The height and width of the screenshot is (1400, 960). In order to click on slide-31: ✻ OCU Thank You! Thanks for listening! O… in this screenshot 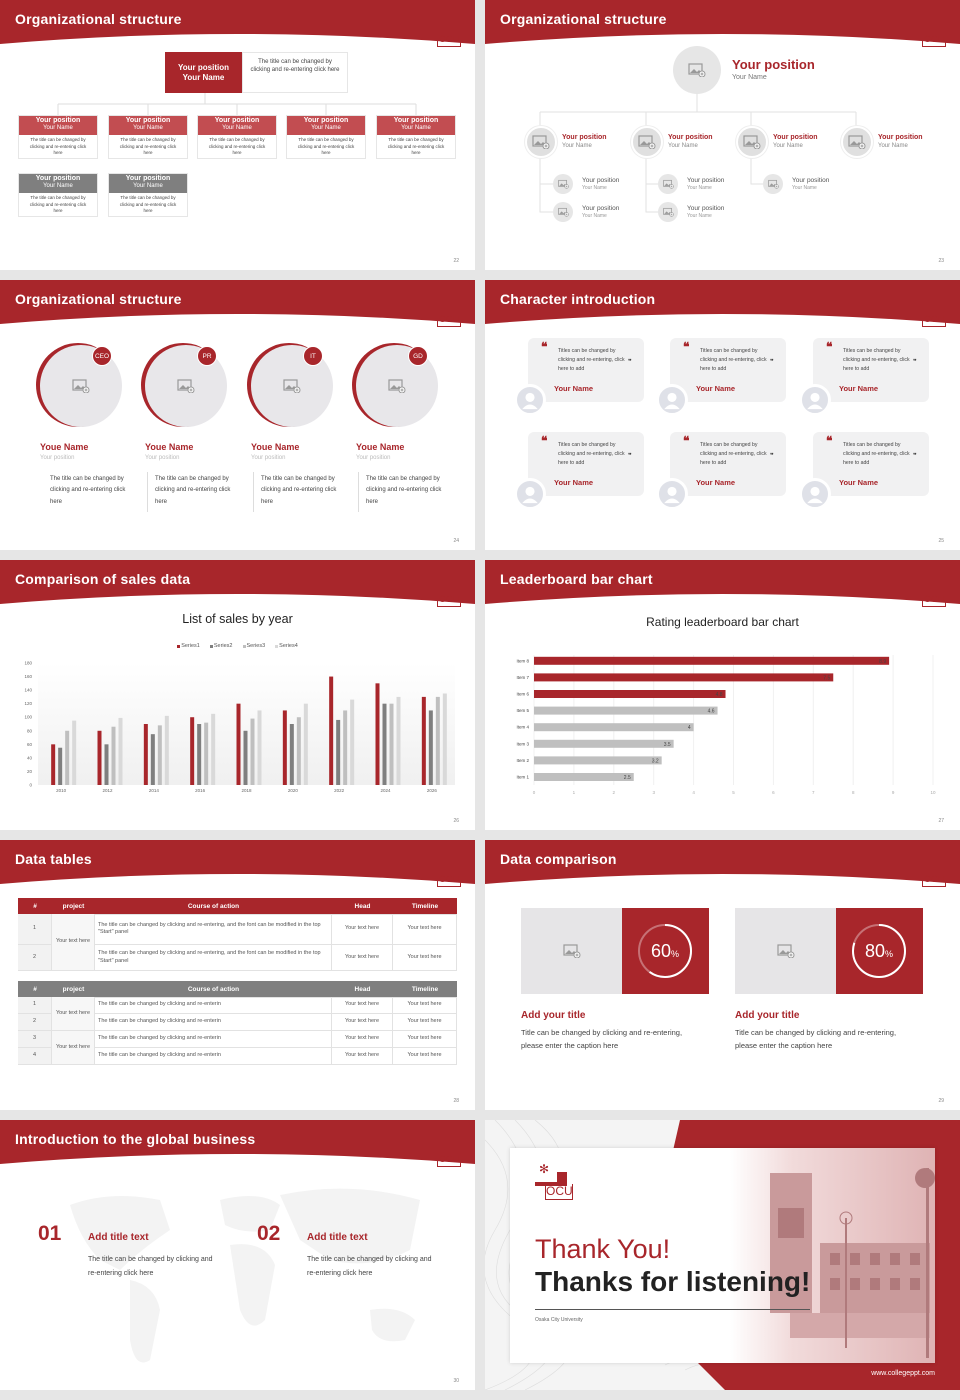, I will do `click(722, 1255)`.